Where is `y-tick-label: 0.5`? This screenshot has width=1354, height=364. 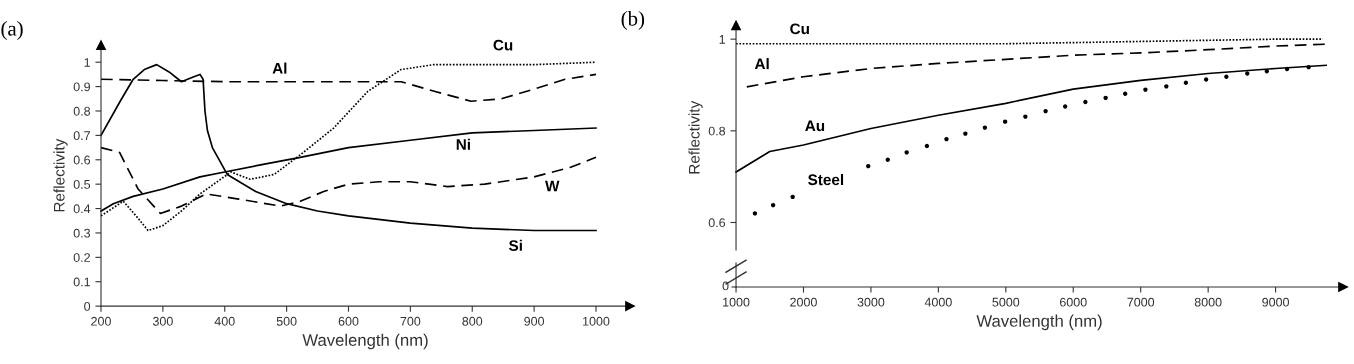
y-tick-label: 0.5 is located at coordinates (82, 184).